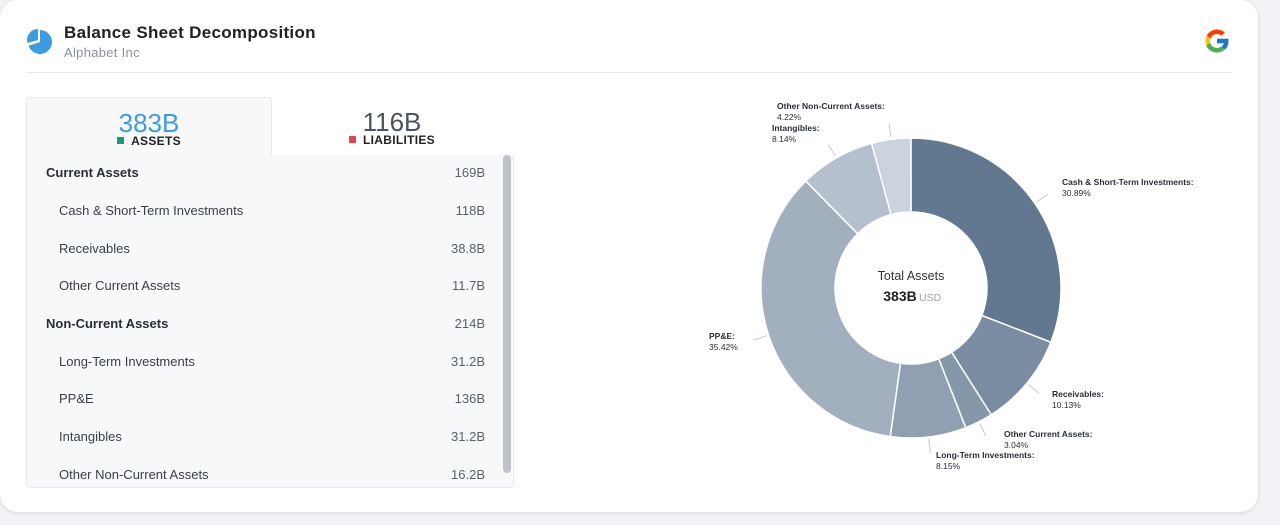 The height and width of the screenshot is (525, 1280). What do you see at coordinates (1076, 193) in the screenshot?
I see `slice-percent-cash-short-term-investments: 30.89%` at bounding box center [1076, 193].